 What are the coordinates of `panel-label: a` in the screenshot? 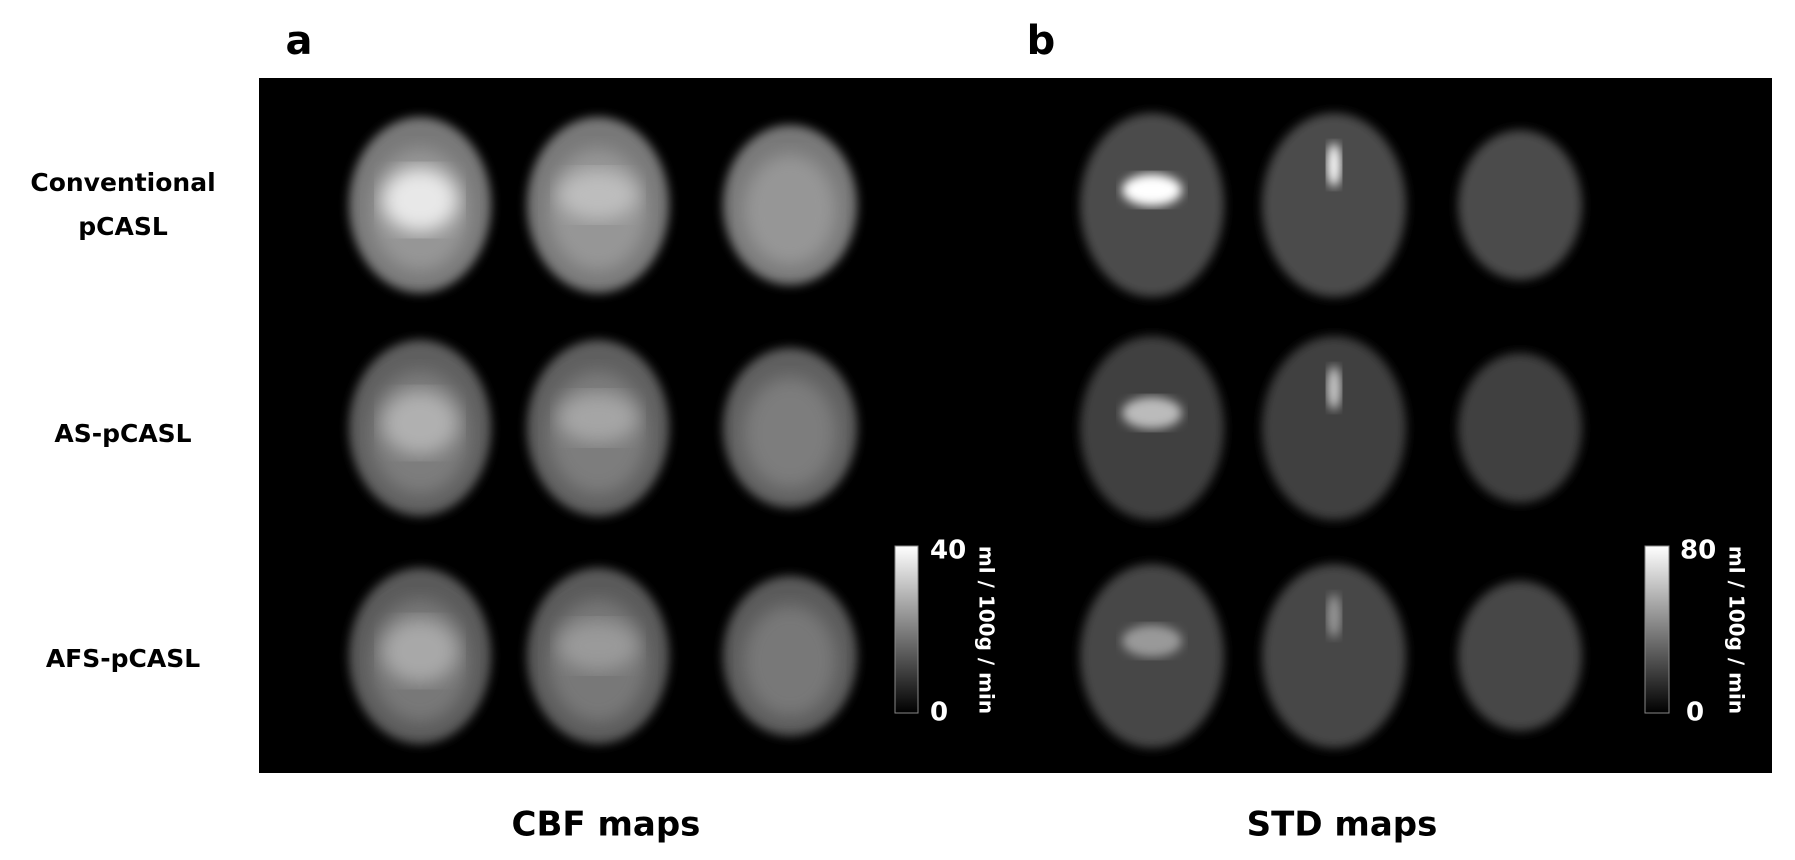 It's located at (299, 41).